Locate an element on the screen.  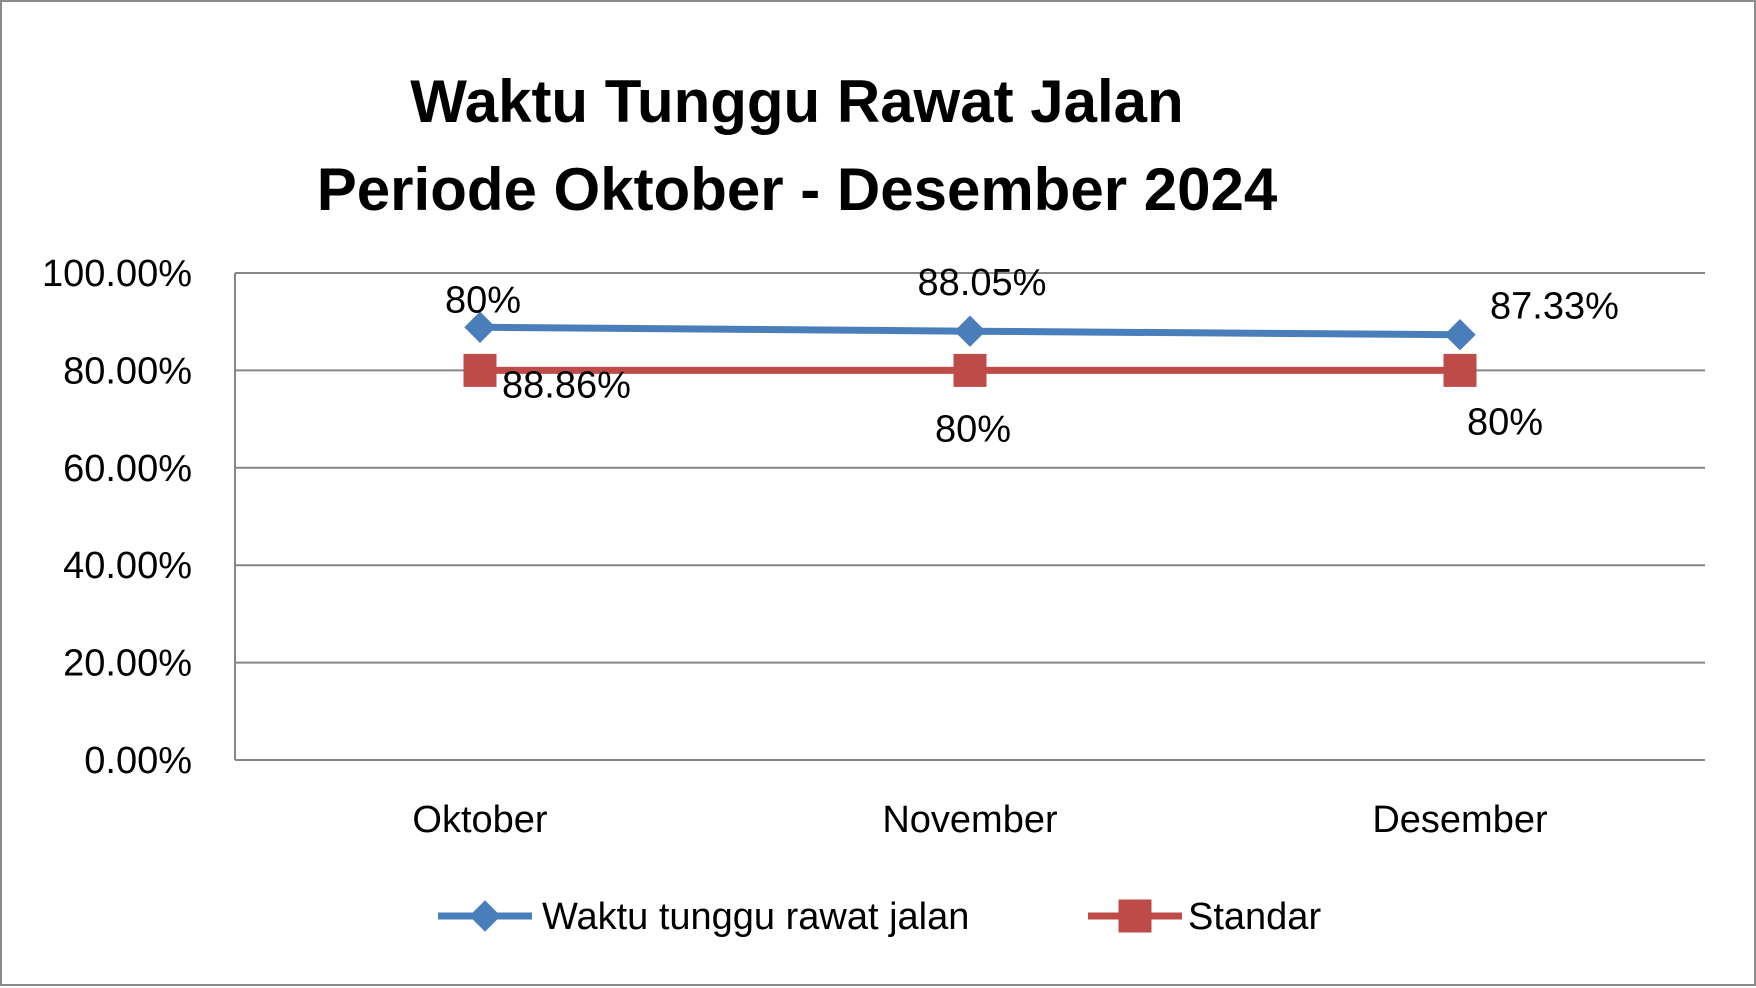
x-tick-label: Oktober is located at coordinates (480, 820).